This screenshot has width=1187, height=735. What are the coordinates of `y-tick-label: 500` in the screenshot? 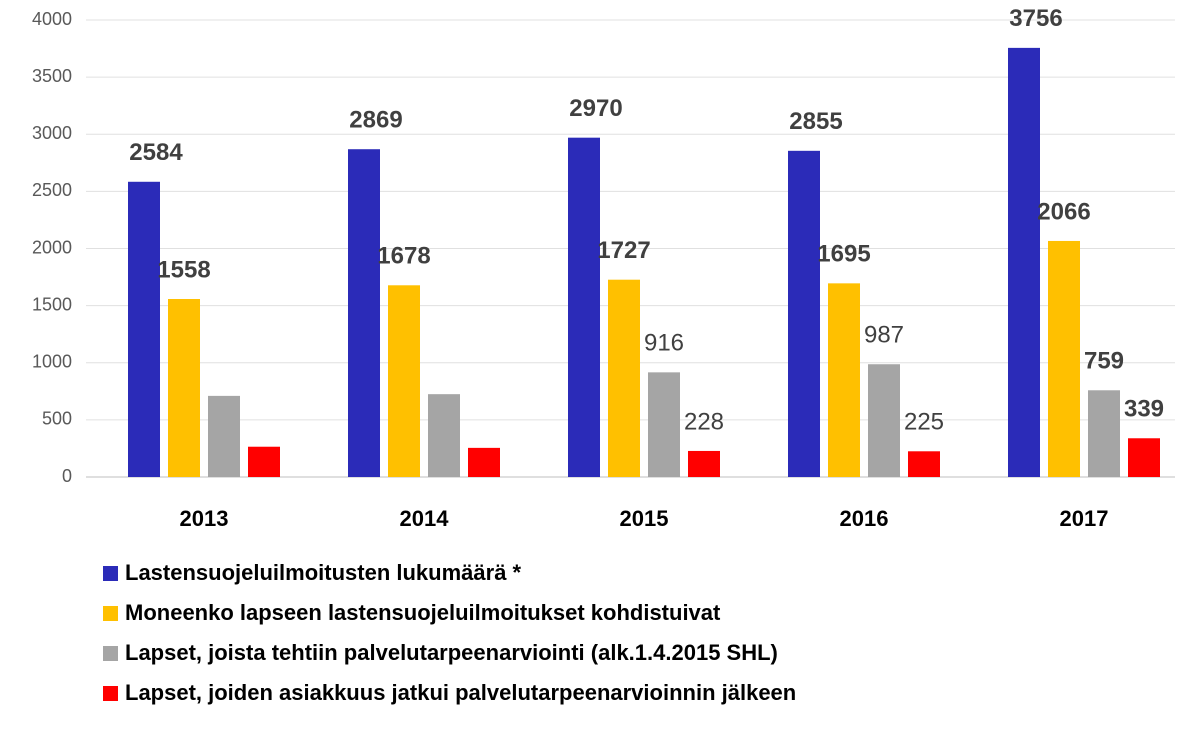 It's located at (57, 419).